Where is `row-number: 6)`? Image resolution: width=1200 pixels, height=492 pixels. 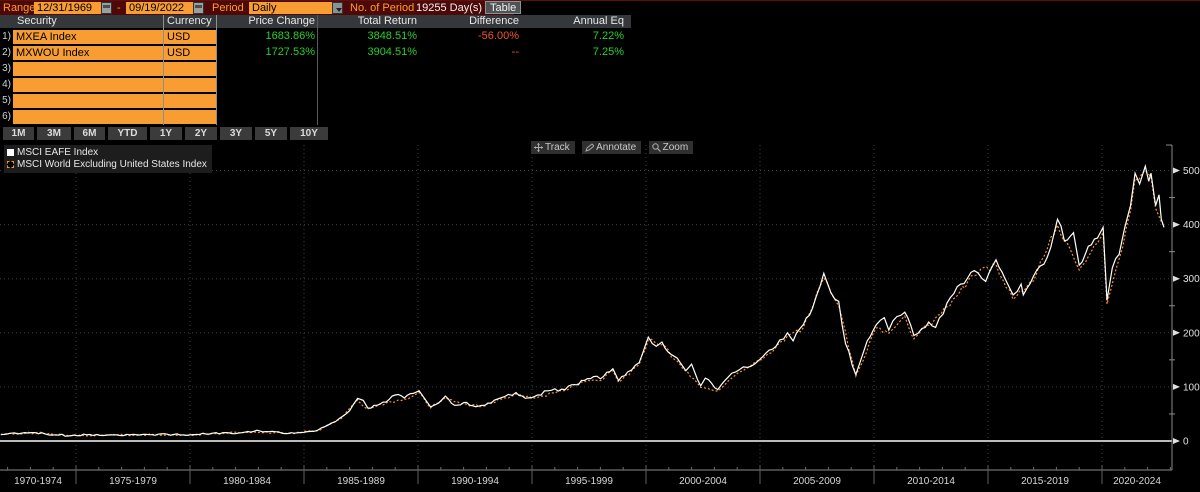 row-number: 6) is located at coordinates (6, 116).